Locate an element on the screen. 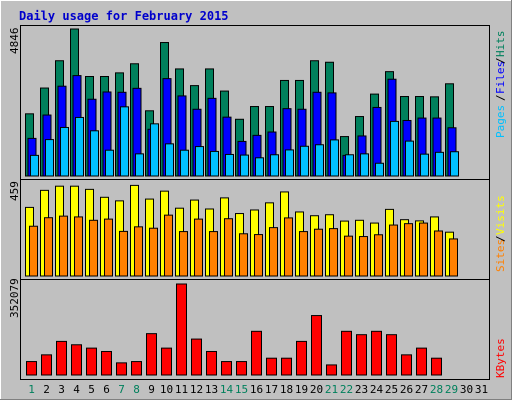  x-tick-label-day-24: 24 is located at coordinates (377, 389).